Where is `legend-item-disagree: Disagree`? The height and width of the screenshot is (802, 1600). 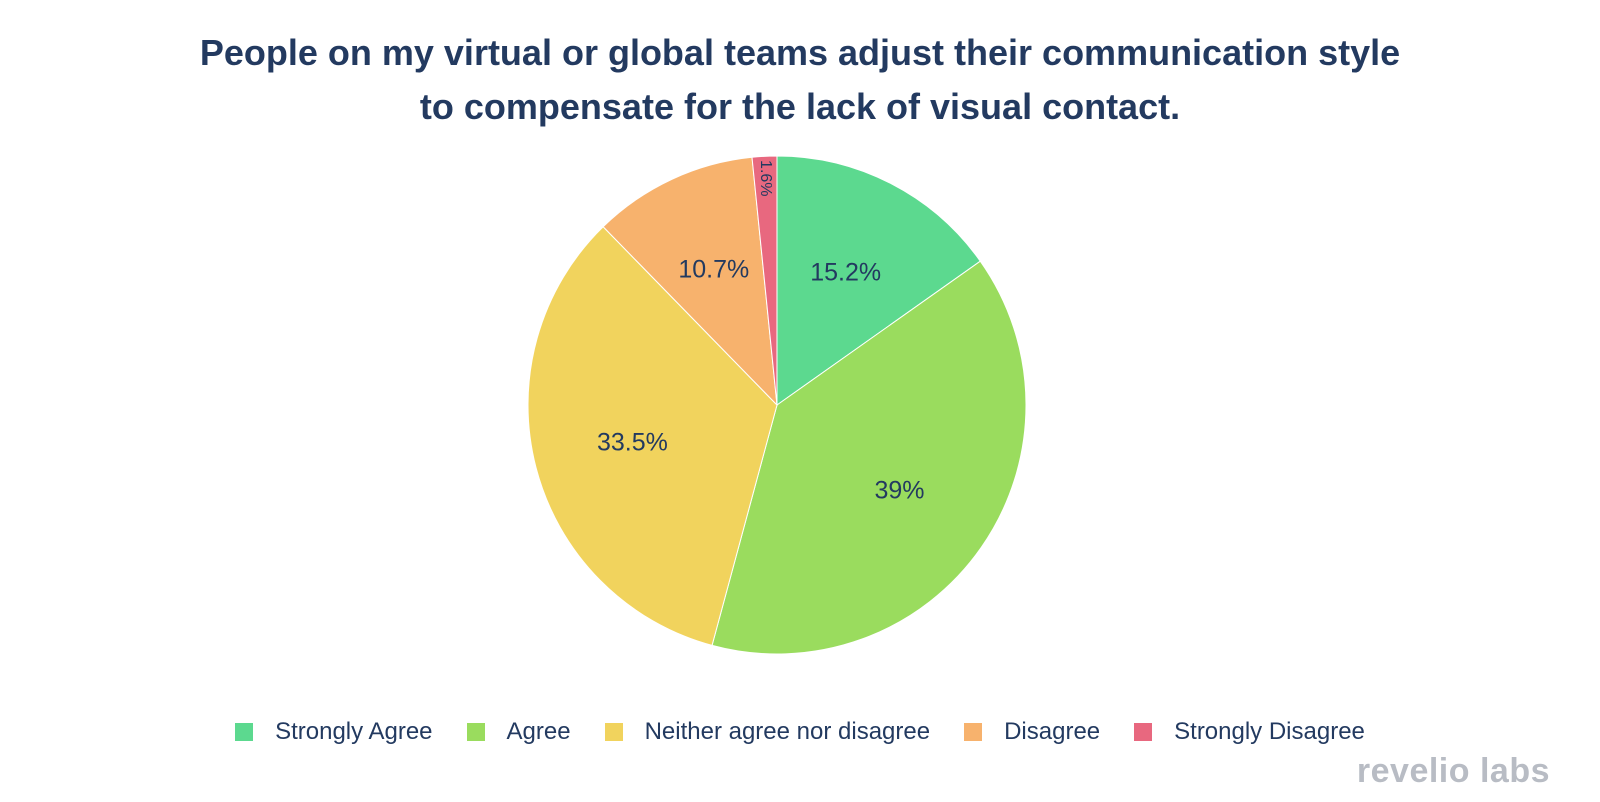 legend-item-disagree: Disagree is located at coordinates (1032, 732).